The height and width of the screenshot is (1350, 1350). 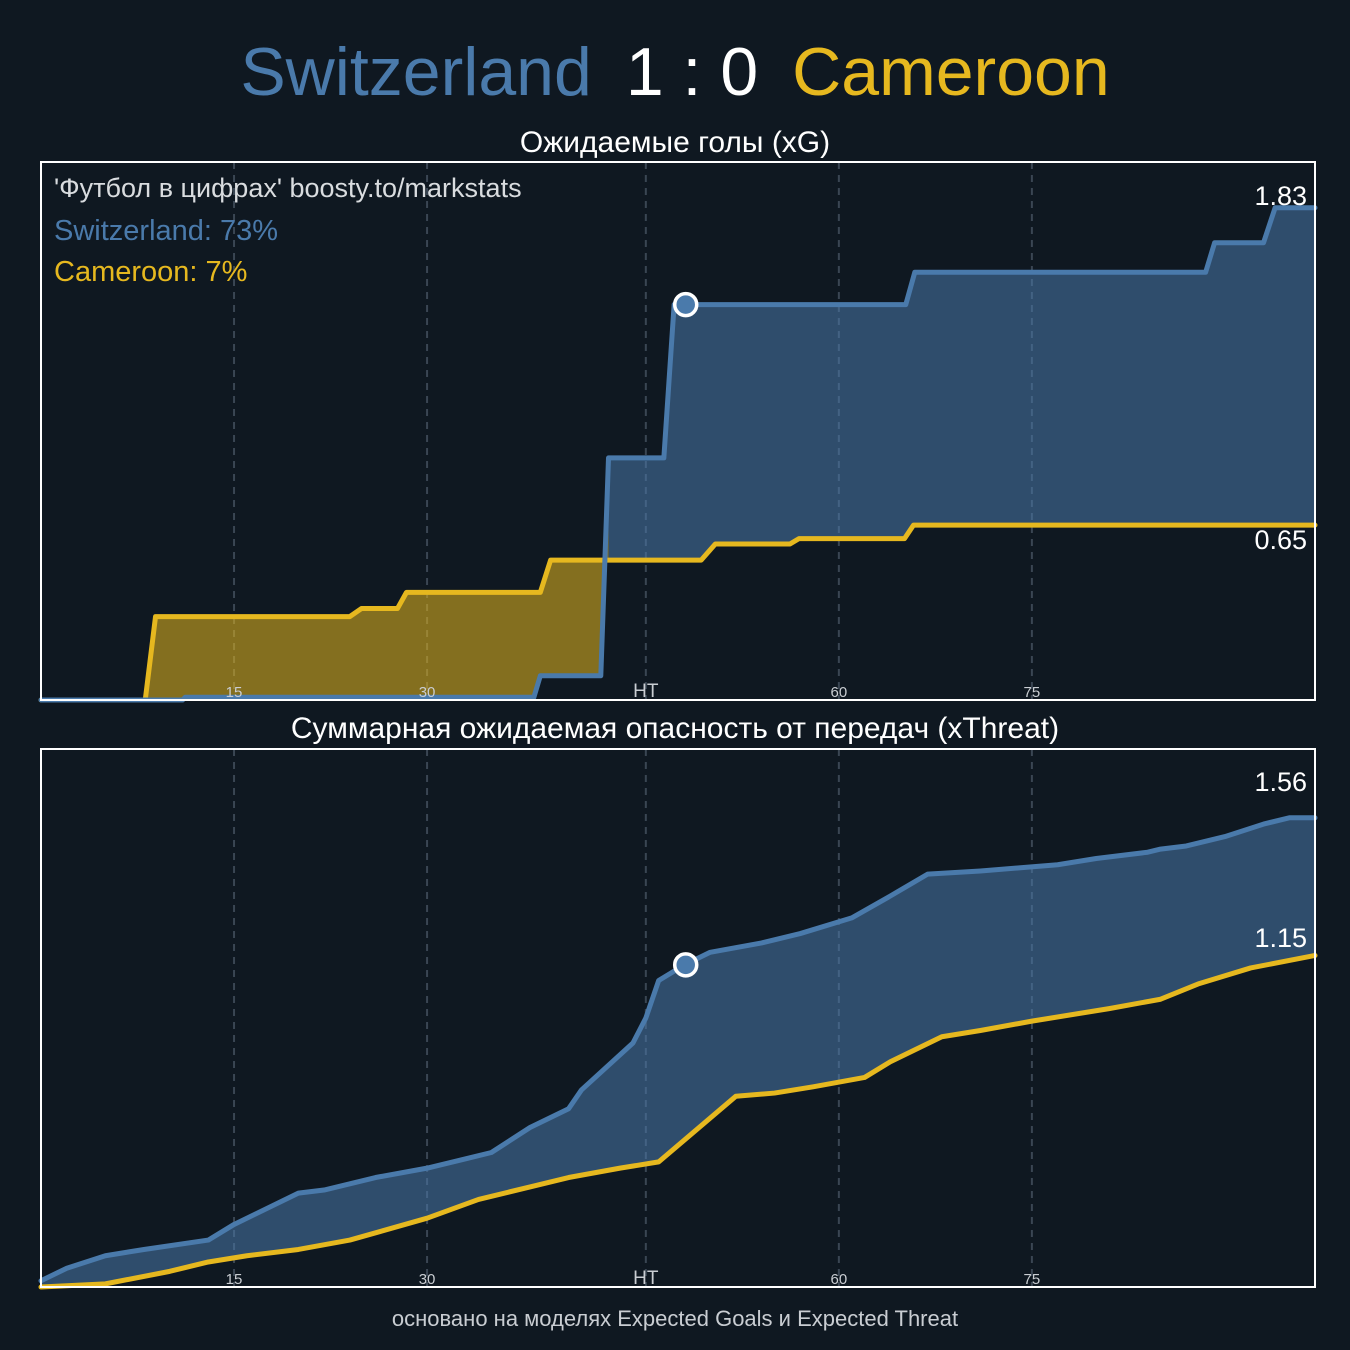 I want to click on xg-x-tick-label: 75, so click(x=1032, y=692).